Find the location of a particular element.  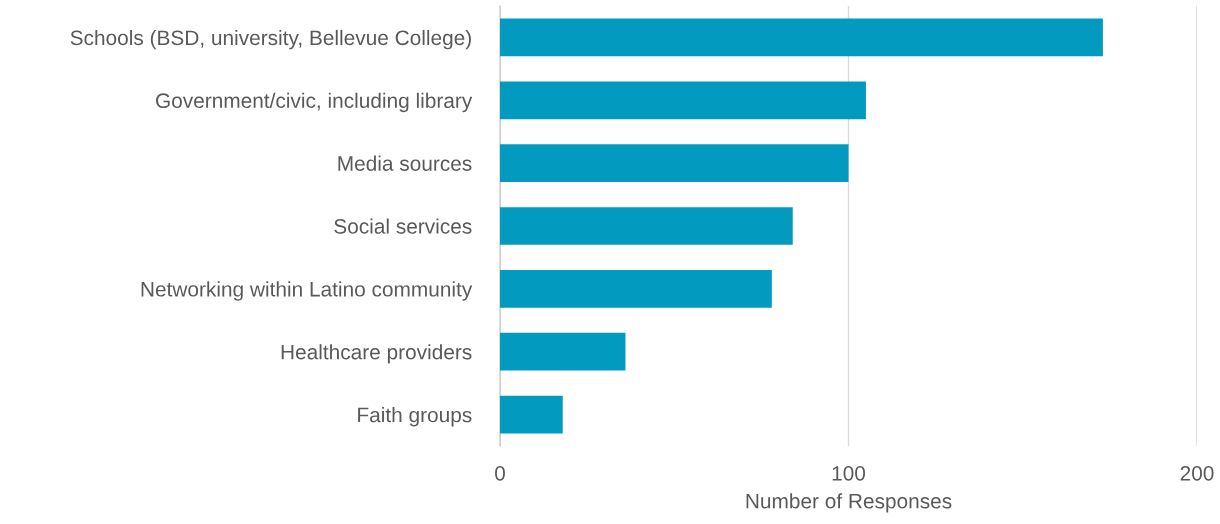

x-tick-label: 200 is located at coordinates (1197, 473).